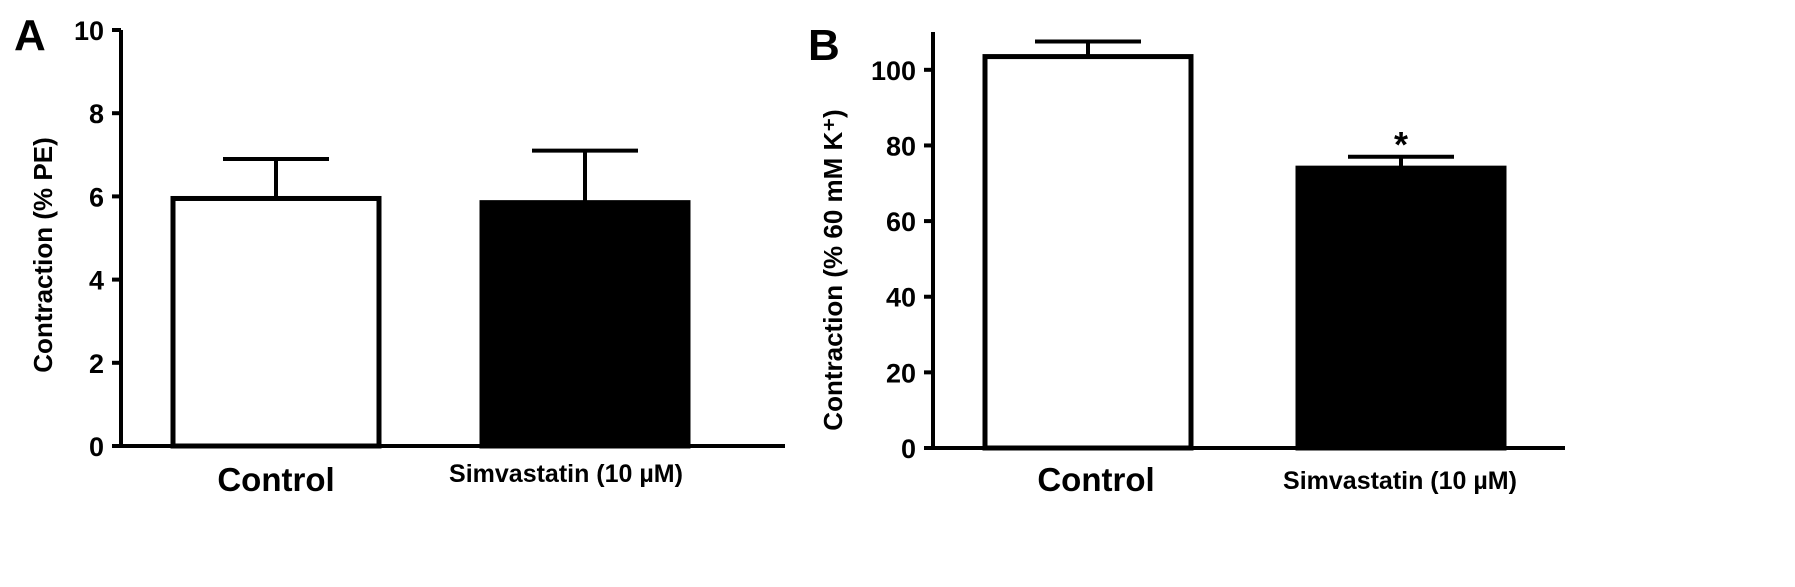 The image size is (1795, 587). I want to click on panel-a-letter: A, so click(30, 35).